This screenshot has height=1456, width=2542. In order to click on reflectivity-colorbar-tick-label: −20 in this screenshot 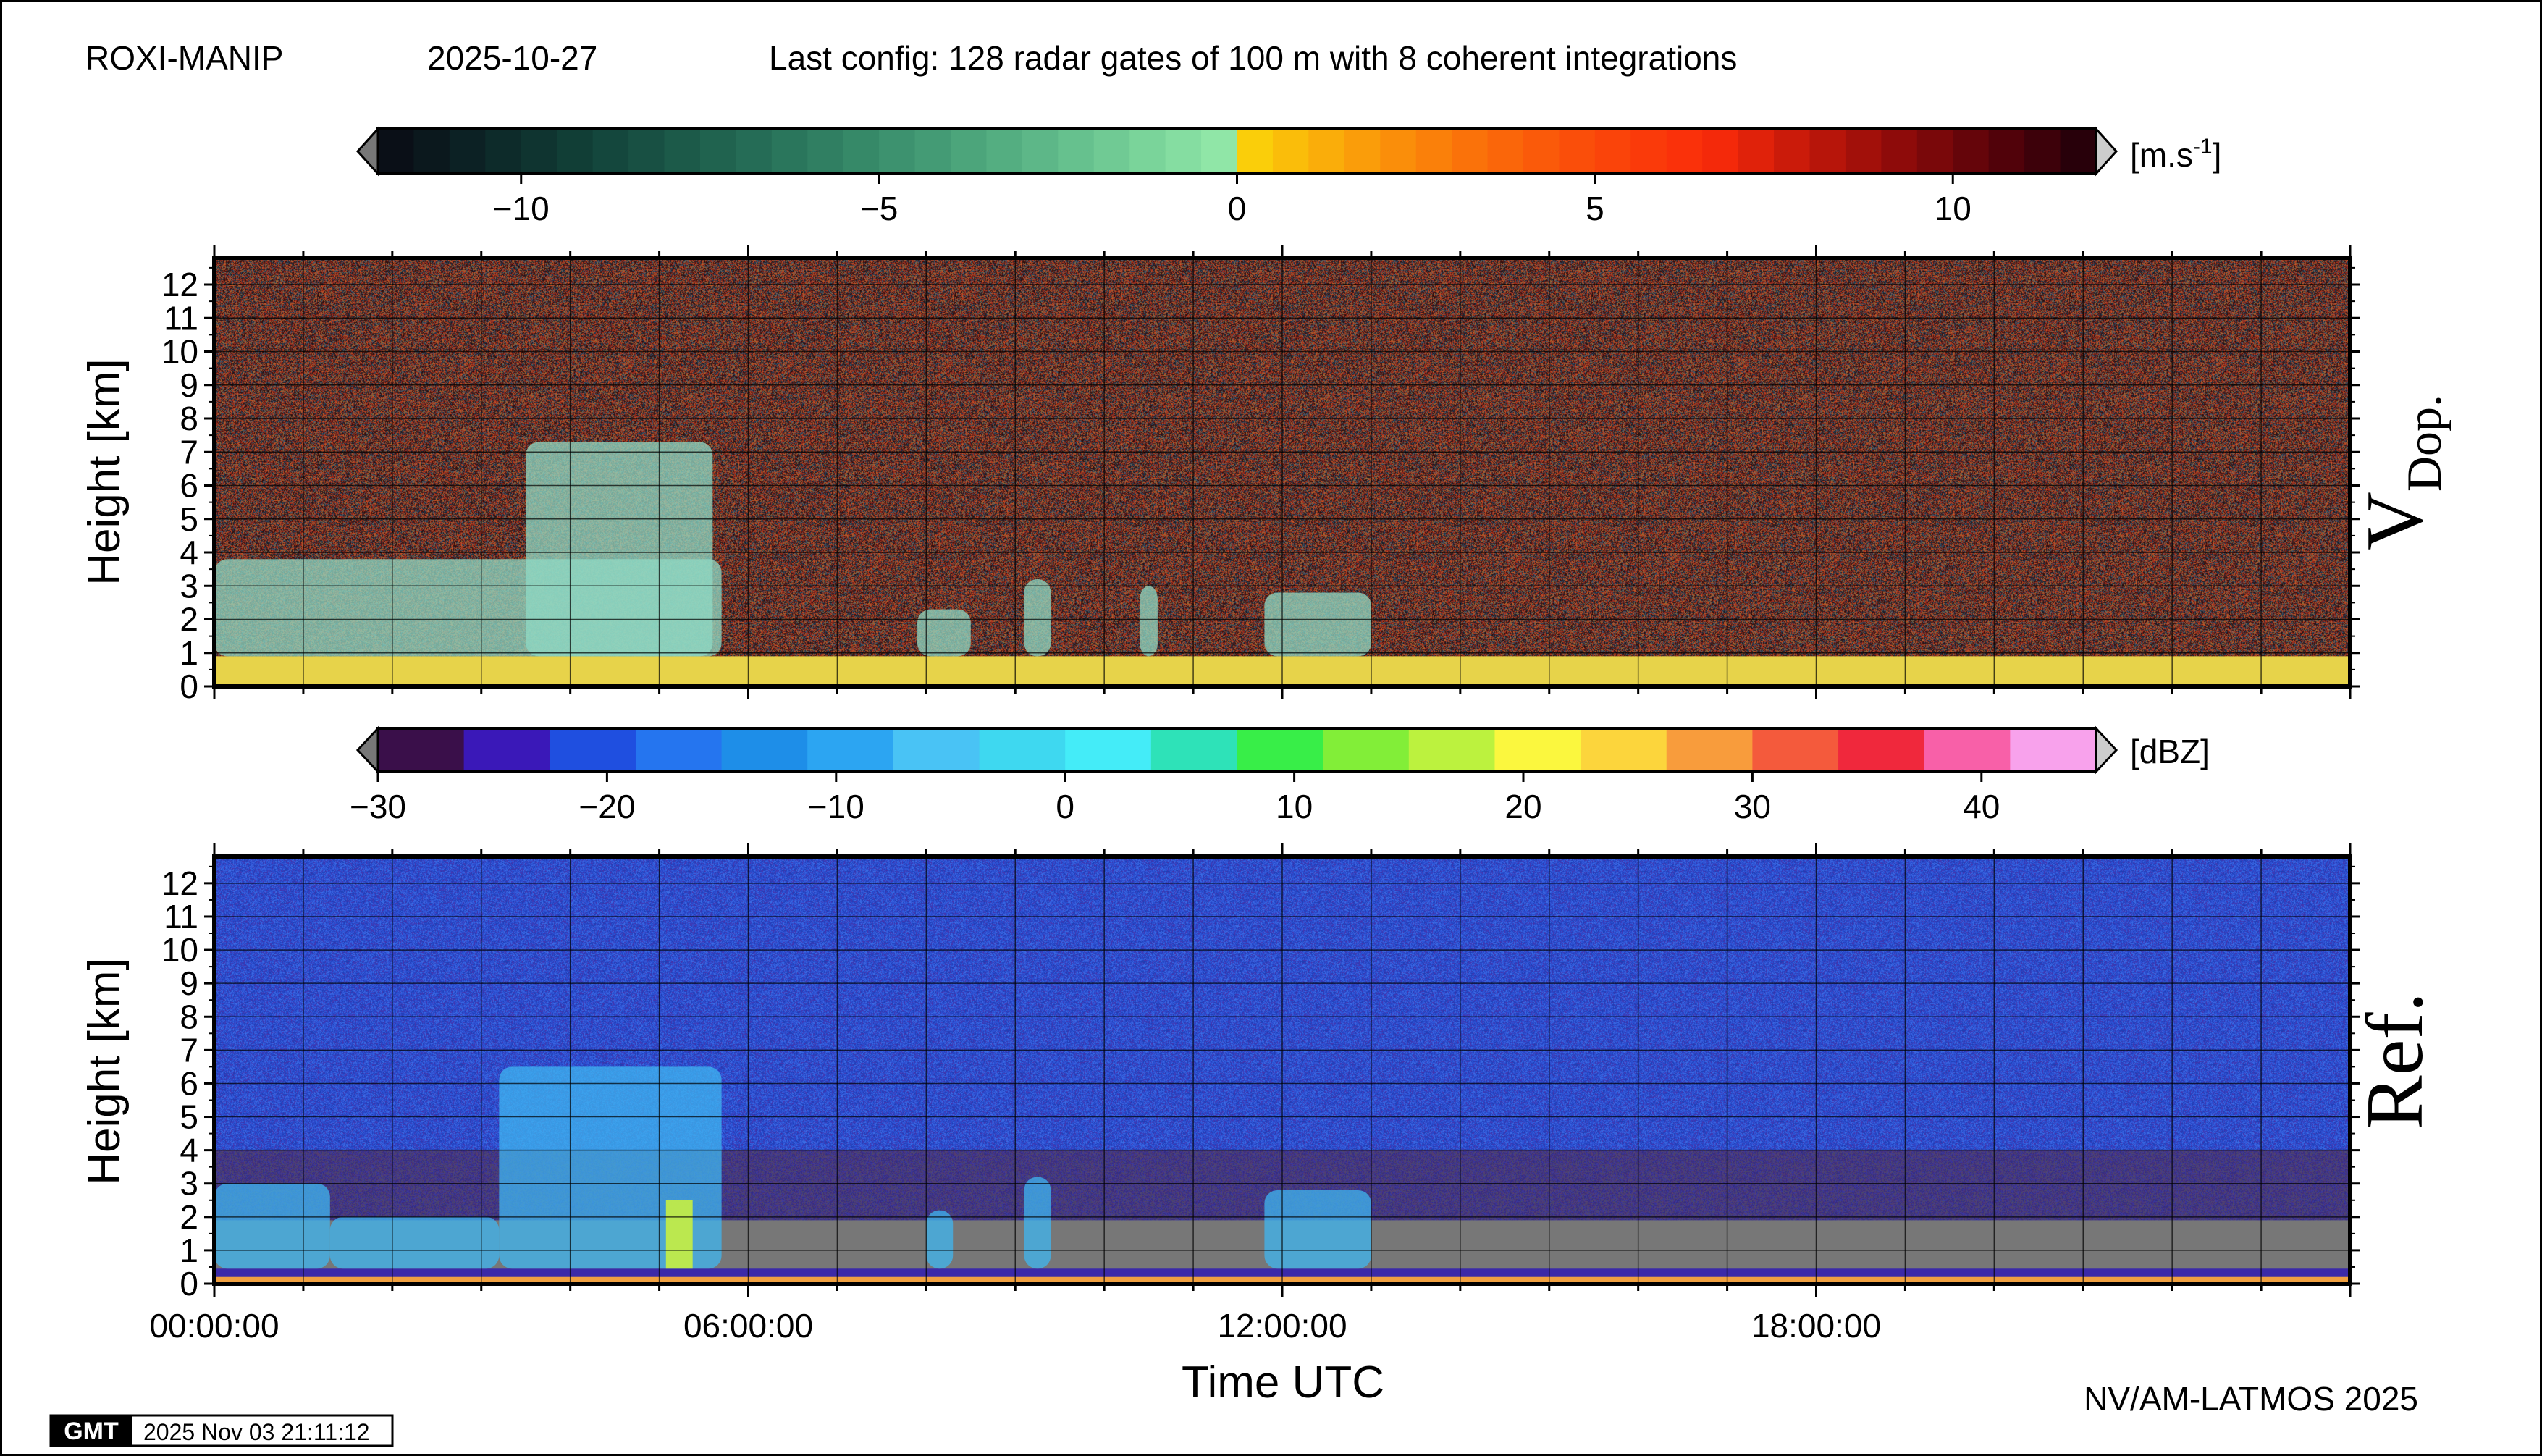, I will do `click(606, 806)`.